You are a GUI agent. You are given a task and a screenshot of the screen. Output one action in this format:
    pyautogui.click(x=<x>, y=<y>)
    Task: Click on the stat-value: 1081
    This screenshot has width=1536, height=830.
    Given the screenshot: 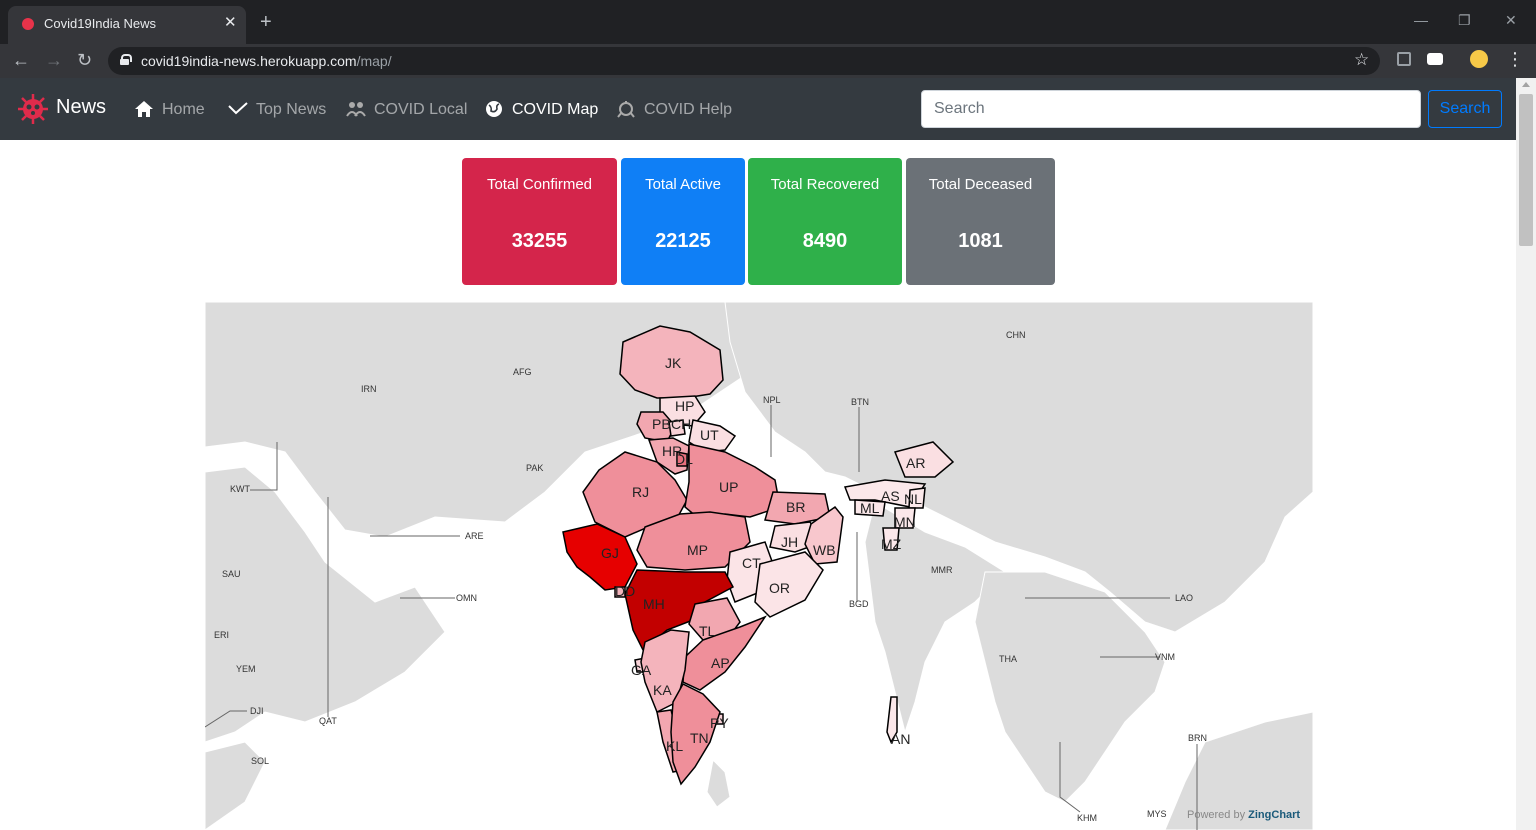 What is the action you would take?
    pyautogui.click(x=980, y=241)
    